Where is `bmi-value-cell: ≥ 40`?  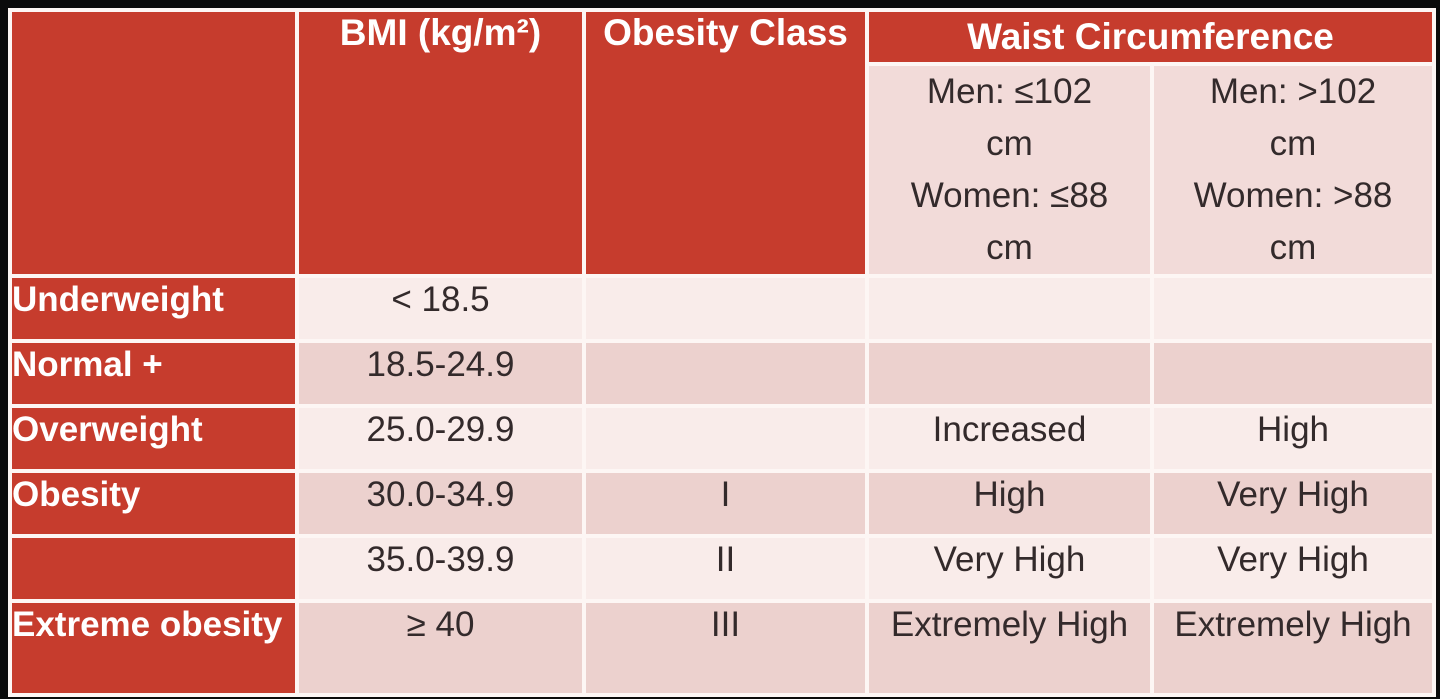 bmi-value-cell: ≥ 40 is located at coordinates (440, 648).